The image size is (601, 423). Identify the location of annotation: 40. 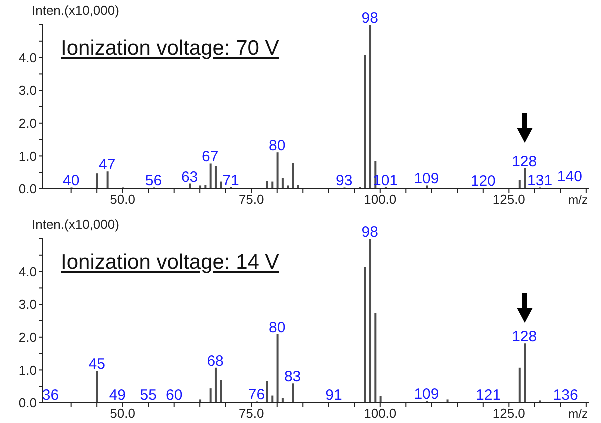
(71, 181).